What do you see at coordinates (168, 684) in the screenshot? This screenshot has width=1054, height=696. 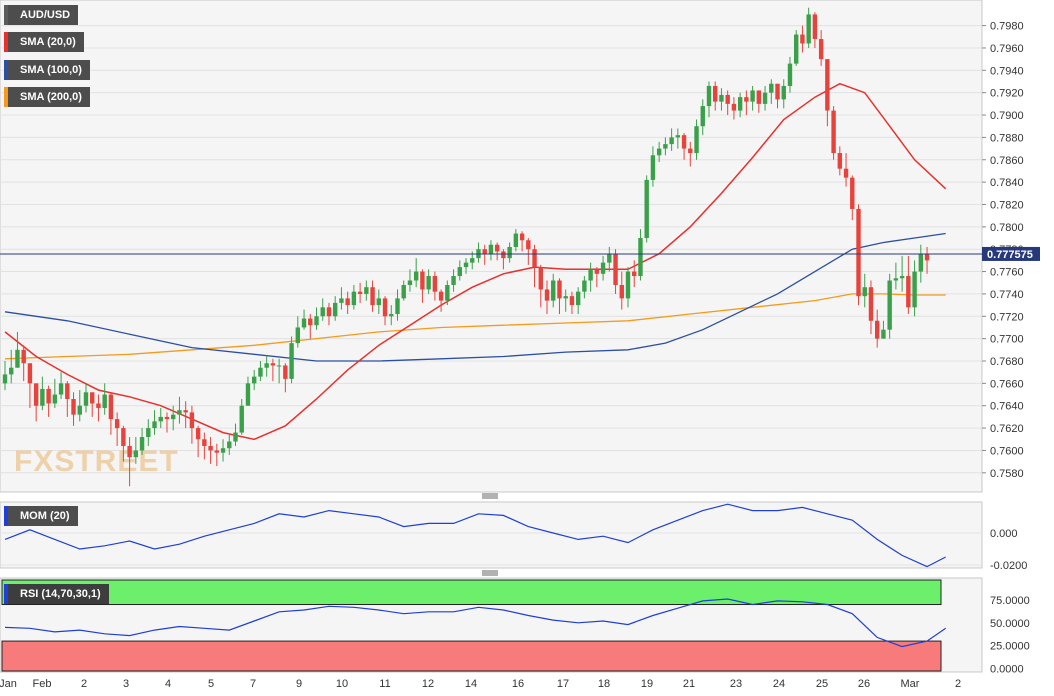 I see `x-tick-label: 4` at bounding box center [168, 684].